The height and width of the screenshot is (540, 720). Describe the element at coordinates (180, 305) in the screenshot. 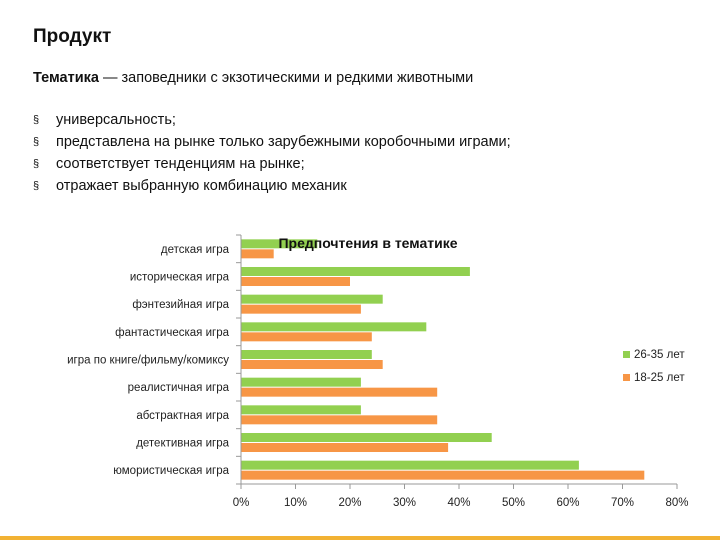

I see `category-label: фэнтезийная игра` at that location.